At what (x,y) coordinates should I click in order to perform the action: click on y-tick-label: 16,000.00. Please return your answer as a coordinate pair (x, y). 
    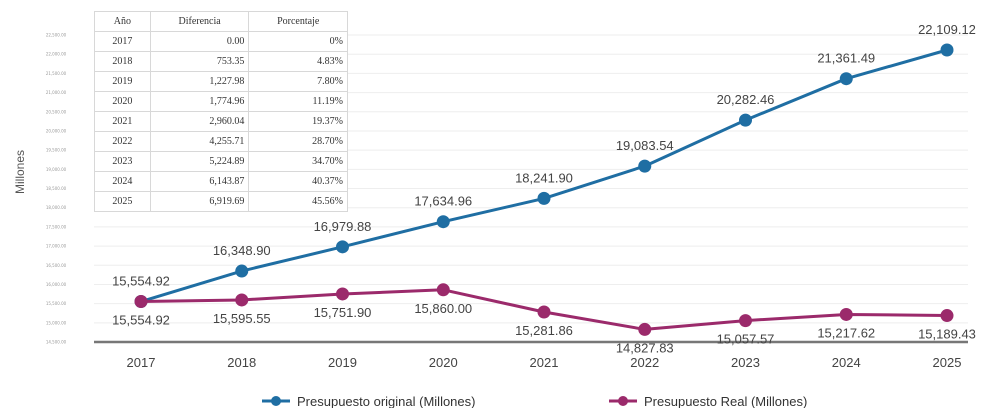
    Looking at the image, I should click on (56, 284).